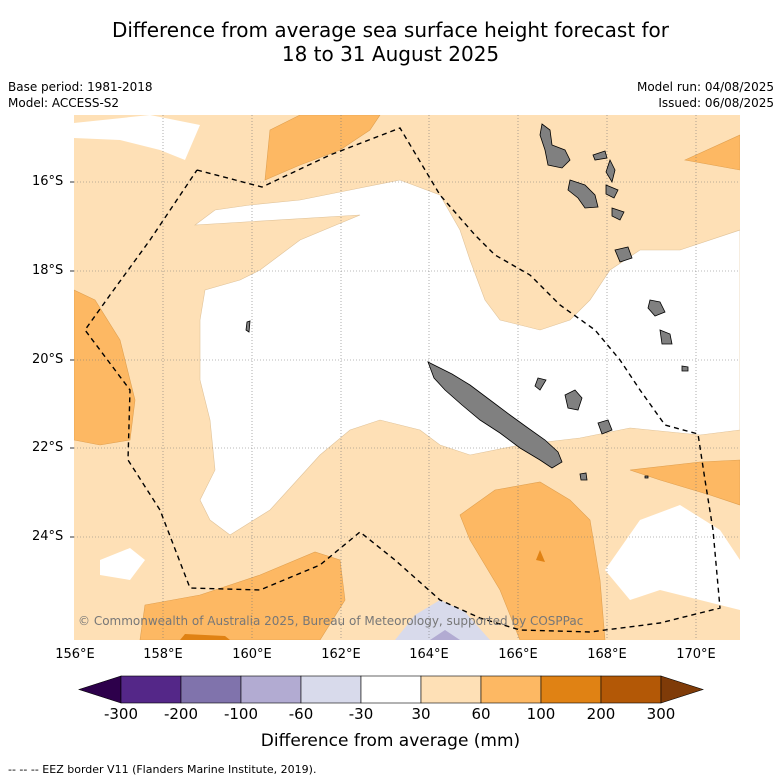  Describe the element at coordinates (610, 171) in the screenshot. I see `vanuatu-pentecost` at that location.